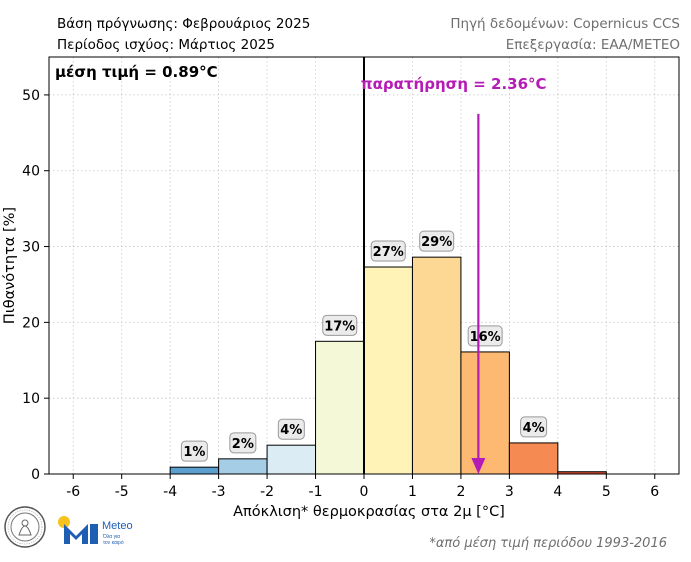  What do you see at coordinates (113, 543) in the screenshot?
I see `meteo-tagline-2: τον καιρό` at bounding box center [113, 543].